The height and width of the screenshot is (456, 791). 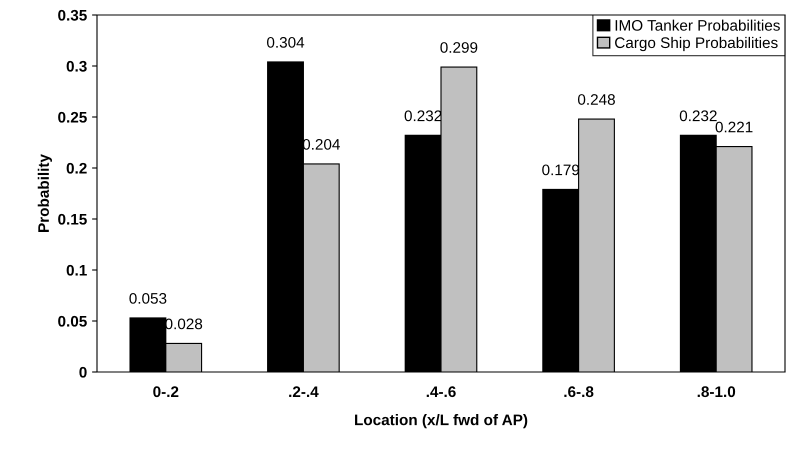 What do you see at coordinates (72, 15) in the screenshot?
I see `y-tick-label: 0.35` at bounding box center [72, 15].